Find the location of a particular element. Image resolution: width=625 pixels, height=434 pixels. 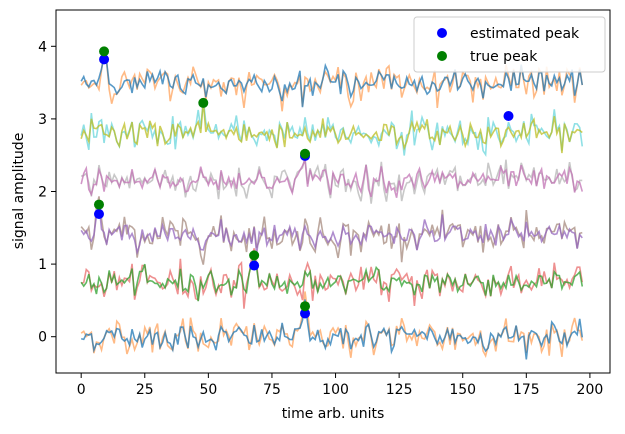

legend: estimated peak true peak is located at coordinates (509, 44).